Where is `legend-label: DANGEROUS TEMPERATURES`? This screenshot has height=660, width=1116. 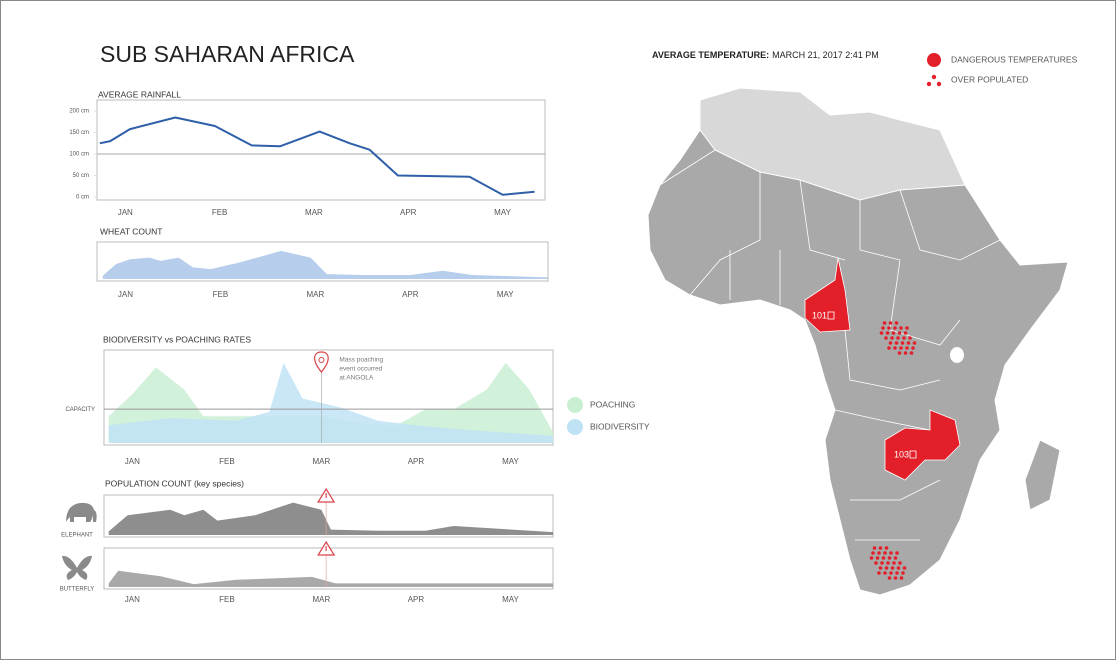
legend-label: DANGEROUS TEMPERATURES is located at coordinates (1014, 59).